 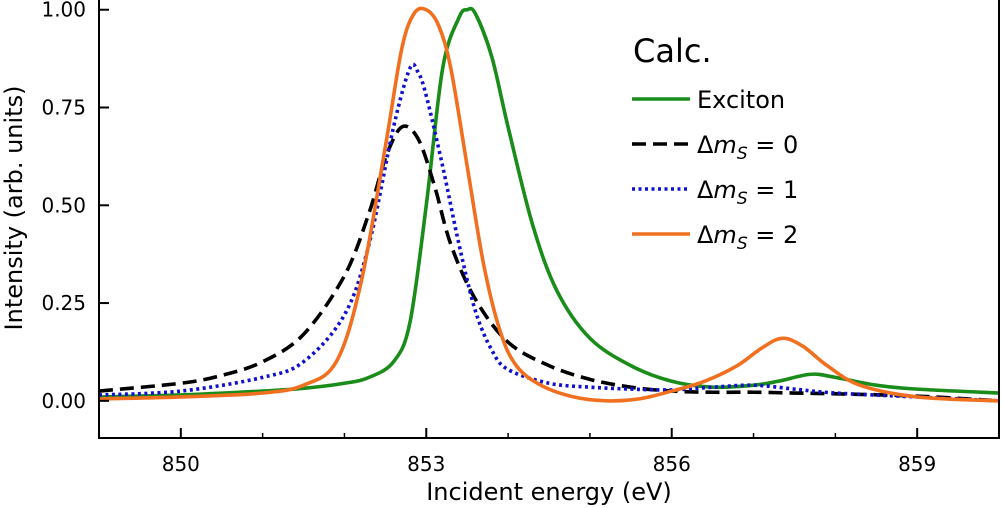 What do you see at coordinates (741, 100) in the screenshot?
I see `legend-label-0: Exciton` at bounding box center [741, 100].